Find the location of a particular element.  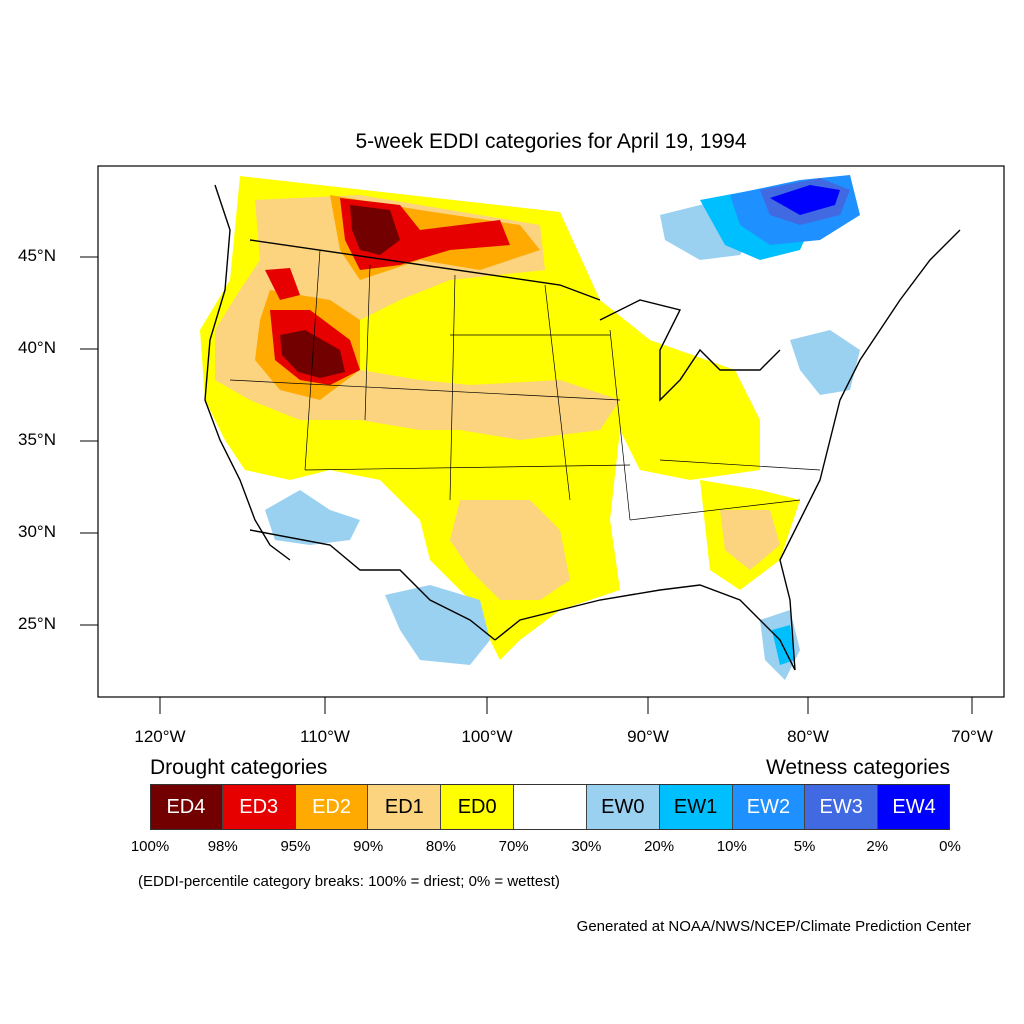

lon-ticks is located at coordinates (566, 705).